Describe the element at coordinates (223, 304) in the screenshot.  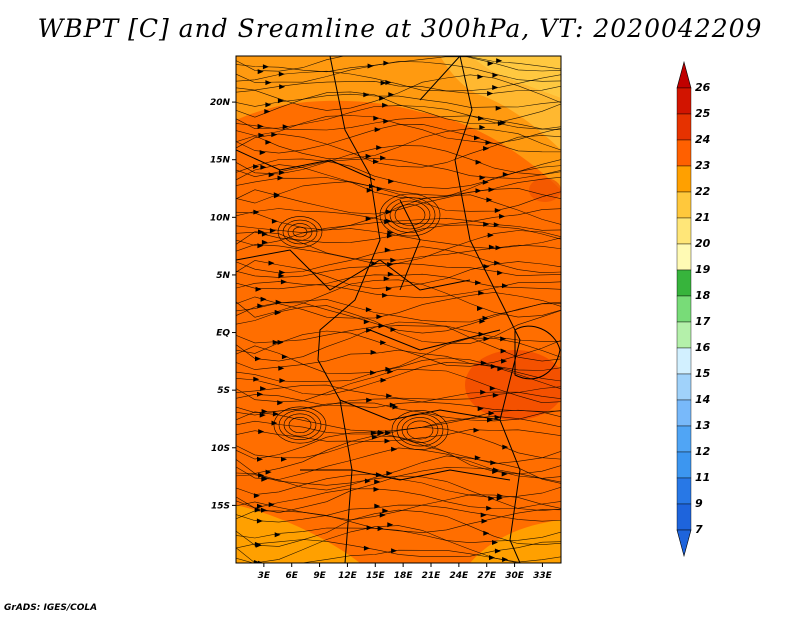
I see `y-axis: 20N 15N 10N 5N EQ 5S 10S 15S` at that location.